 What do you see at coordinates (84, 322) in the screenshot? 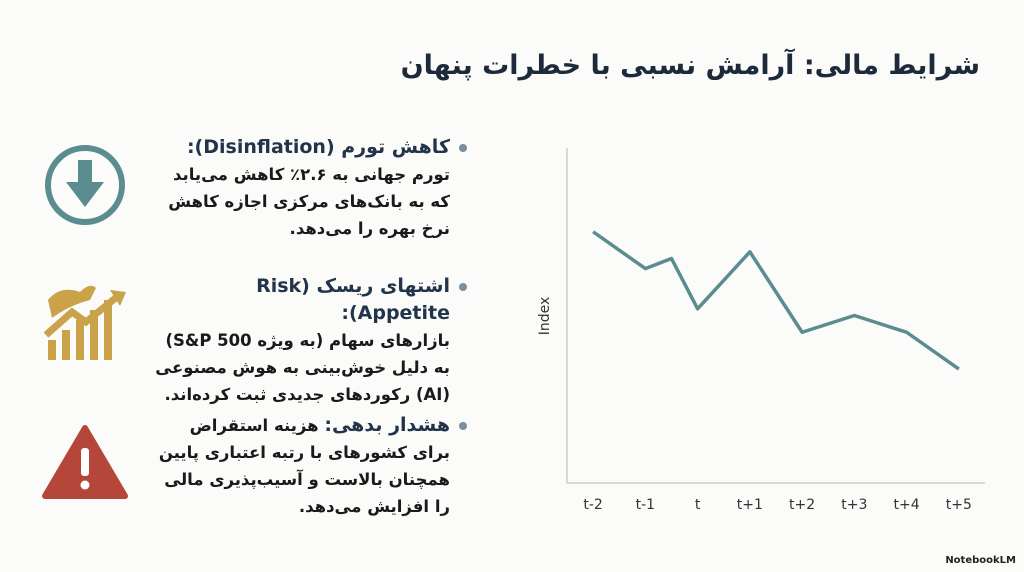
I see `icon-bull-chart` at bounding box center [84, 322].